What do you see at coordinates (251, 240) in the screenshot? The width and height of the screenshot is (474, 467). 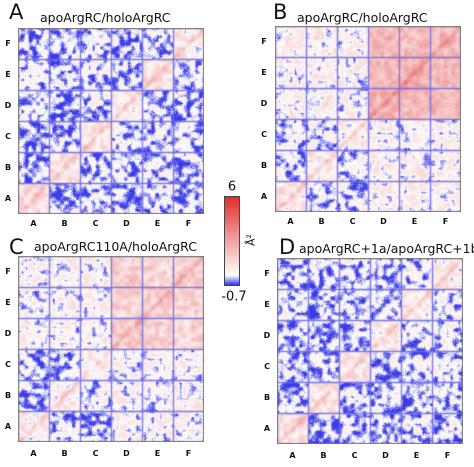 I see `colorbar-unit-label: Å²` at bounding box center [251, 240].